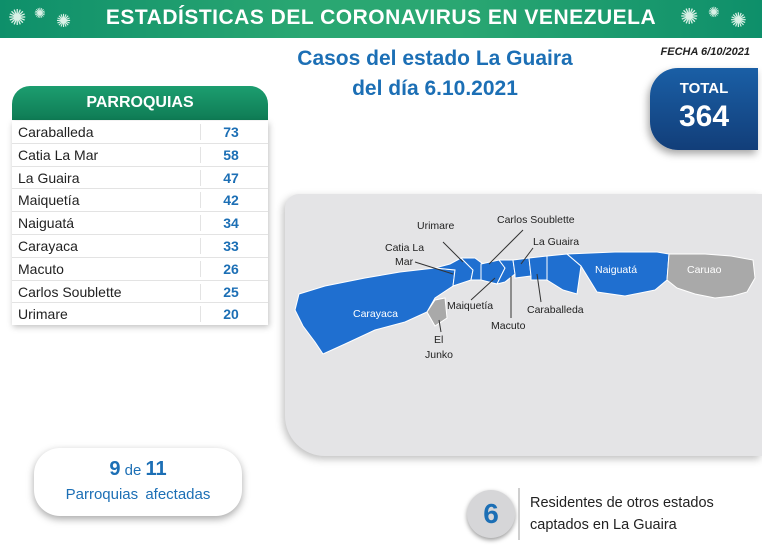 The width and height of the screenshot is (762, 556). I want to click on region-caruao, so click(711, 276).